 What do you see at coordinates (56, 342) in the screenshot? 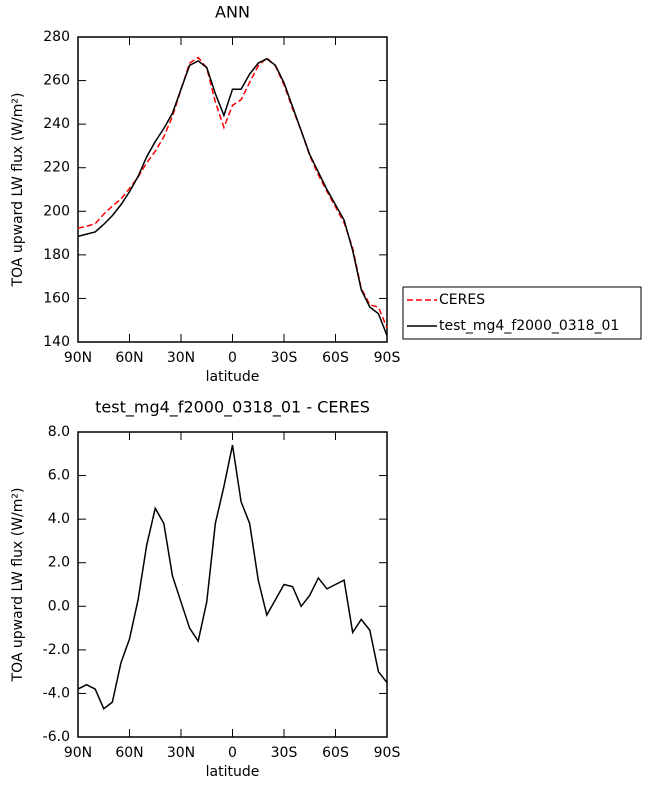
I see `y-tick-label: 140` at bounding box center [56, 342].